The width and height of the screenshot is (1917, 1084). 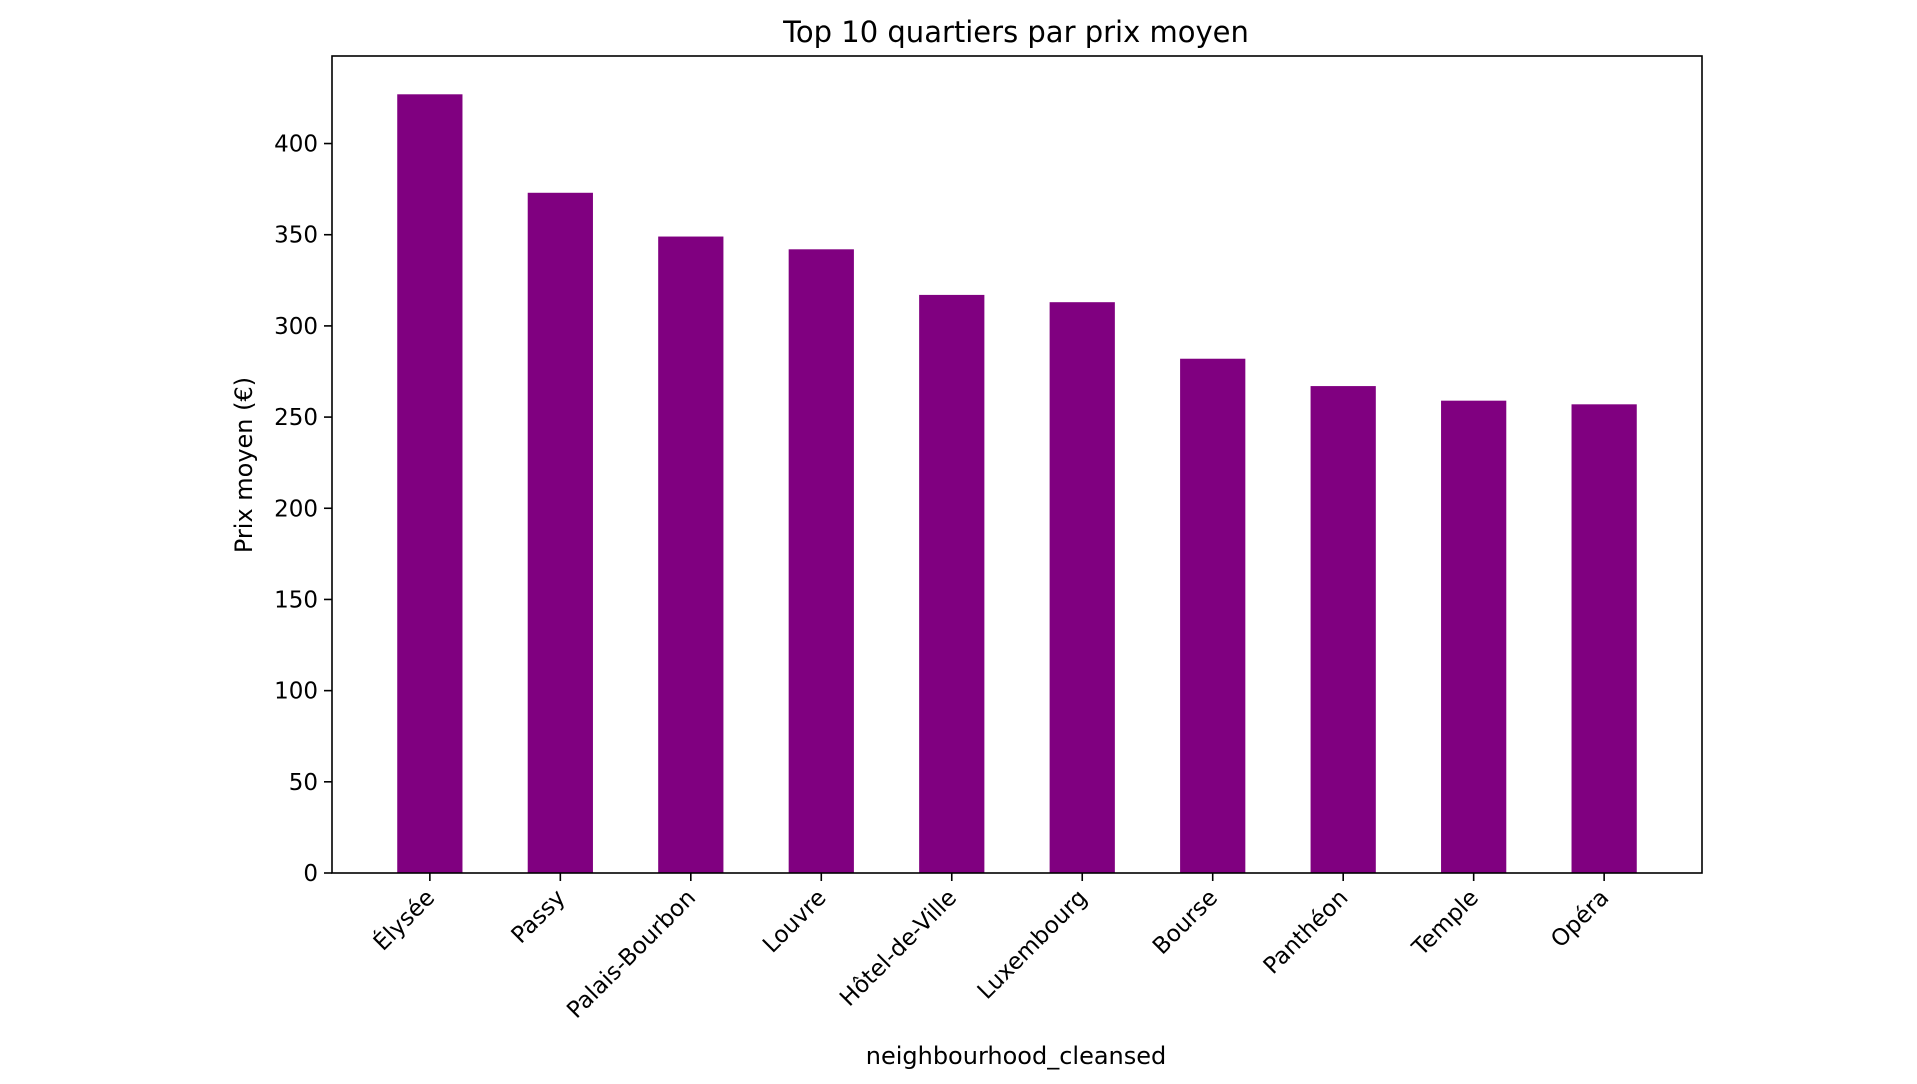 What do you see at coordinates (631, 954) in the screenshot?
I see `x-tick-label: Palais-Bourbon` at bounding box center [631, 954].